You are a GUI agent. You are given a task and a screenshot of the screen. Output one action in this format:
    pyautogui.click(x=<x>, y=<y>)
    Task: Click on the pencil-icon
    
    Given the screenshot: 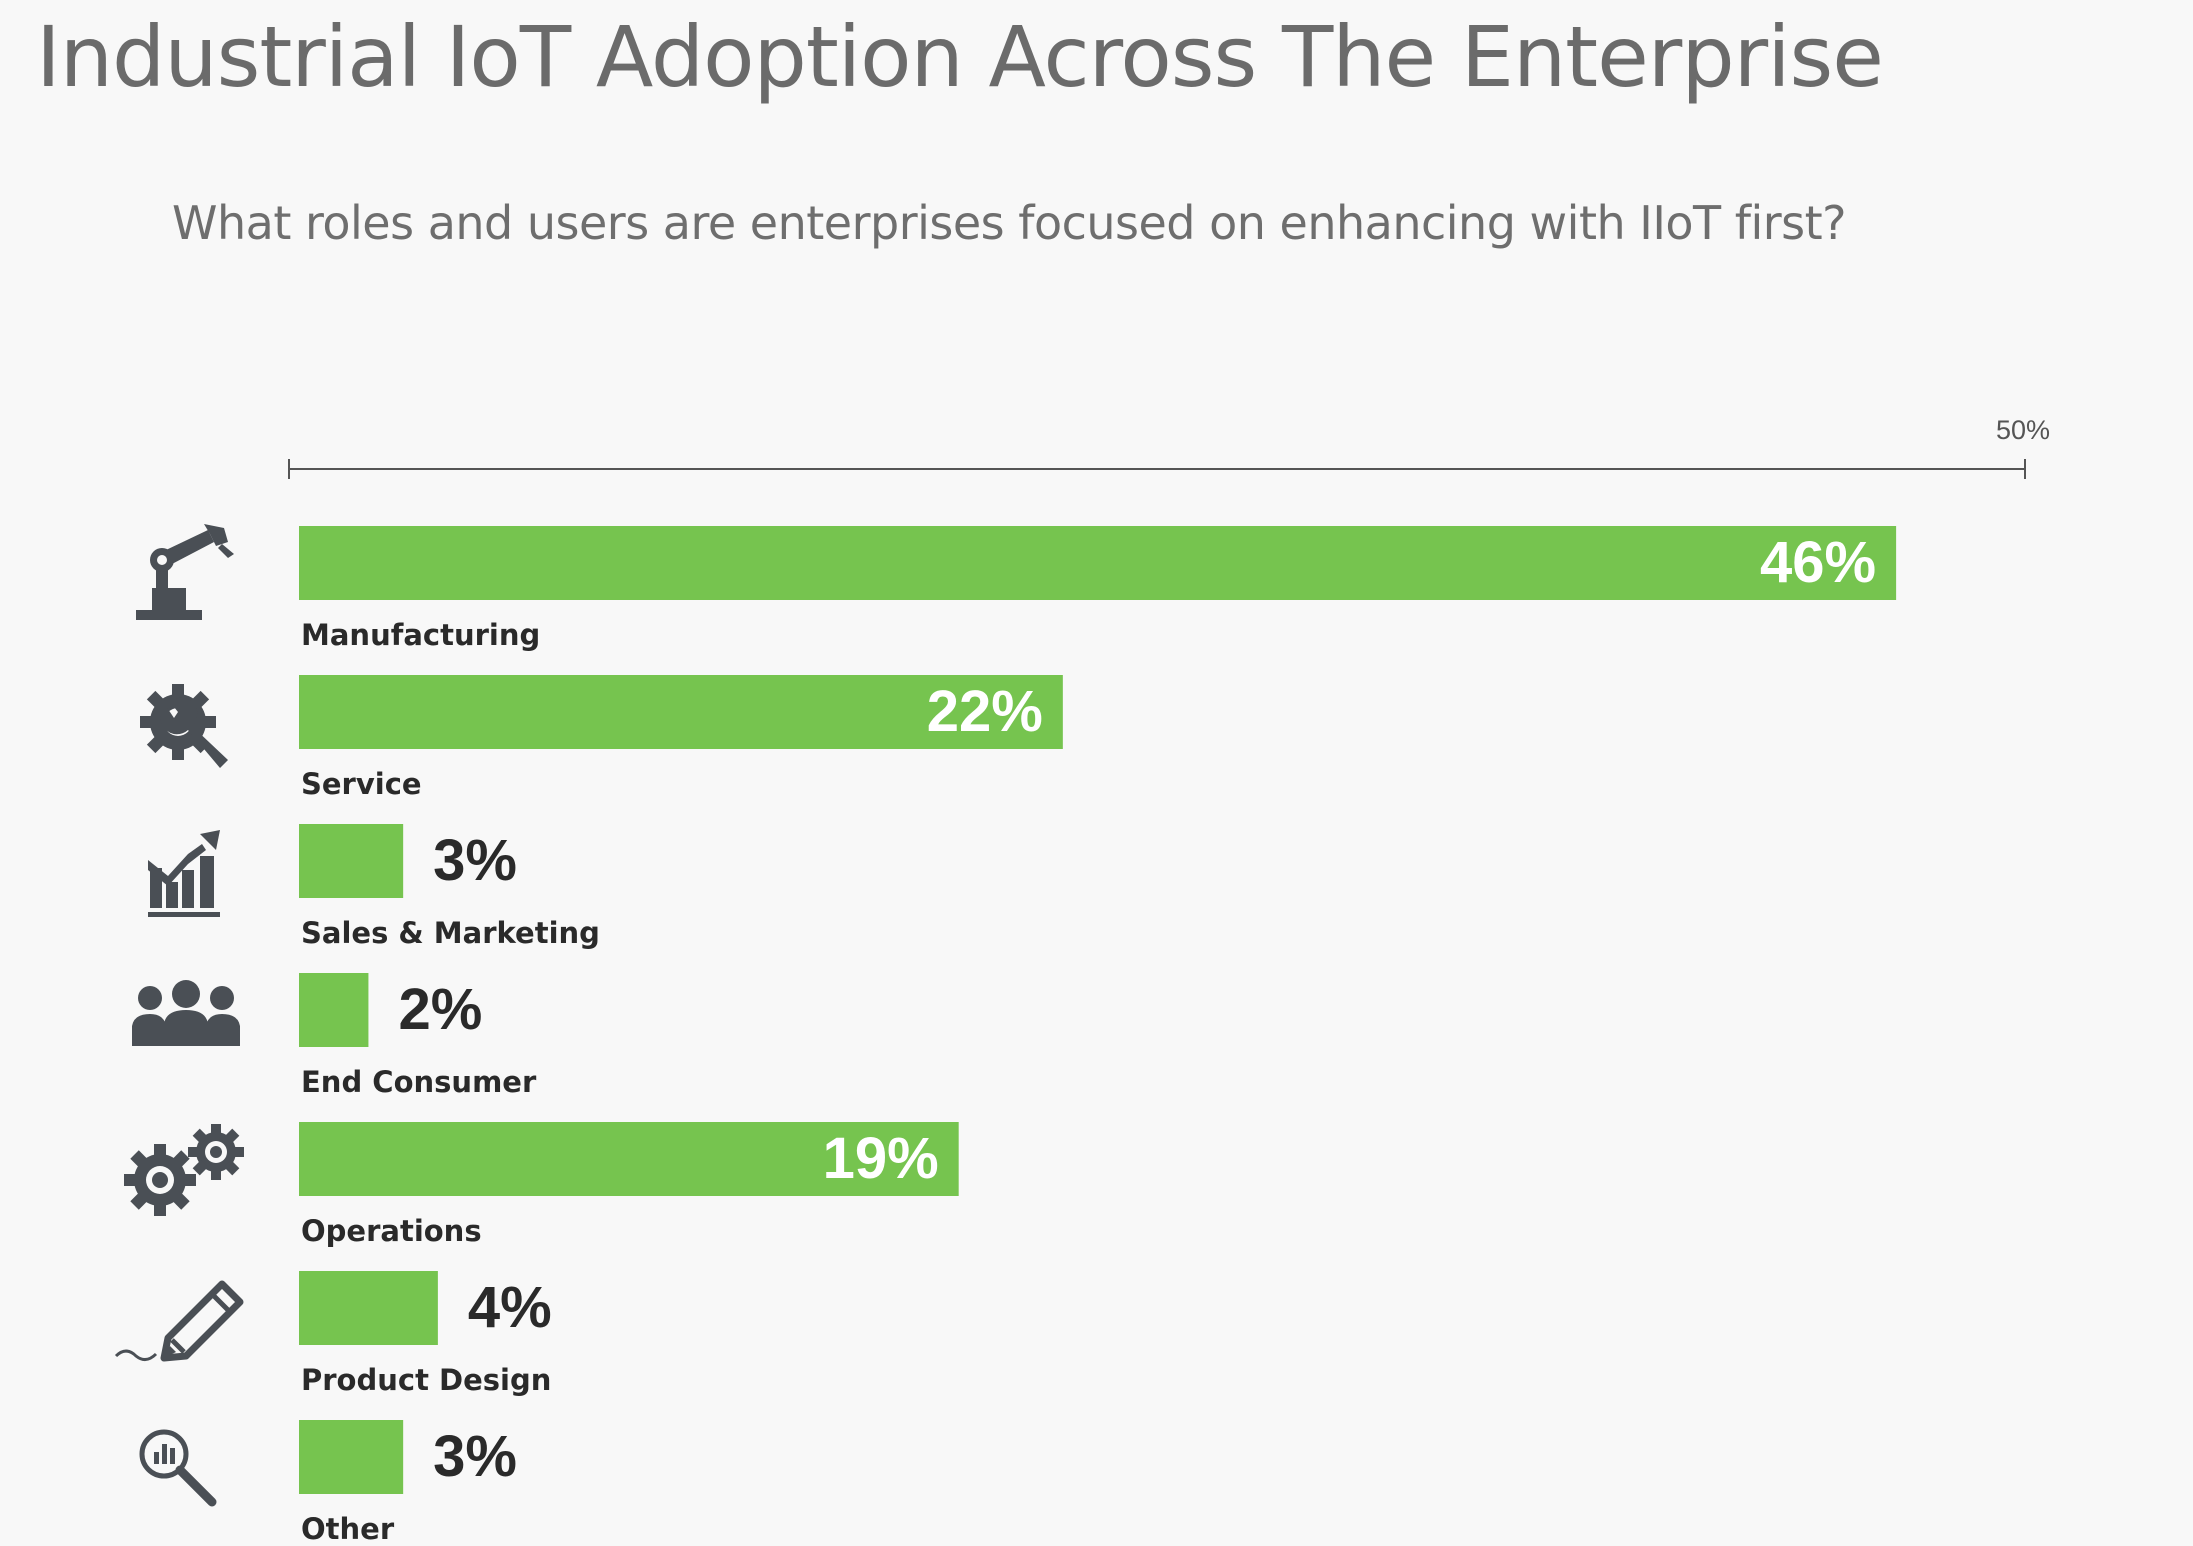 What is the action you would take?
    pyautogui.click(x=179, y=1321)
    